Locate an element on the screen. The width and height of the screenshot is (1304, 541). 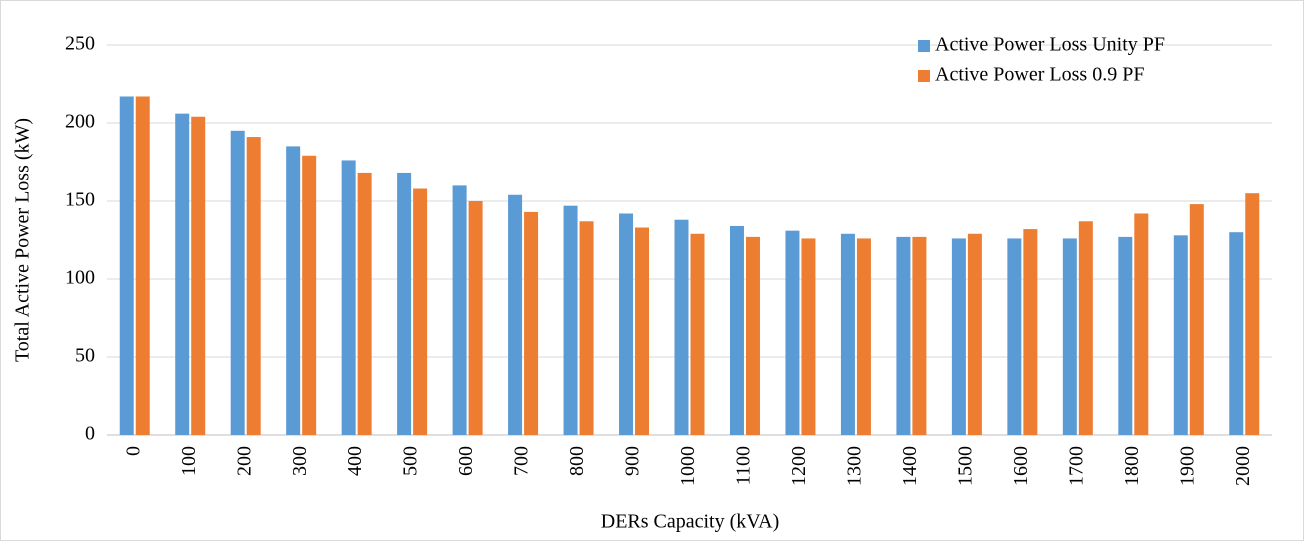
y-tick-label: 200 is located at coordinates (80, 122).